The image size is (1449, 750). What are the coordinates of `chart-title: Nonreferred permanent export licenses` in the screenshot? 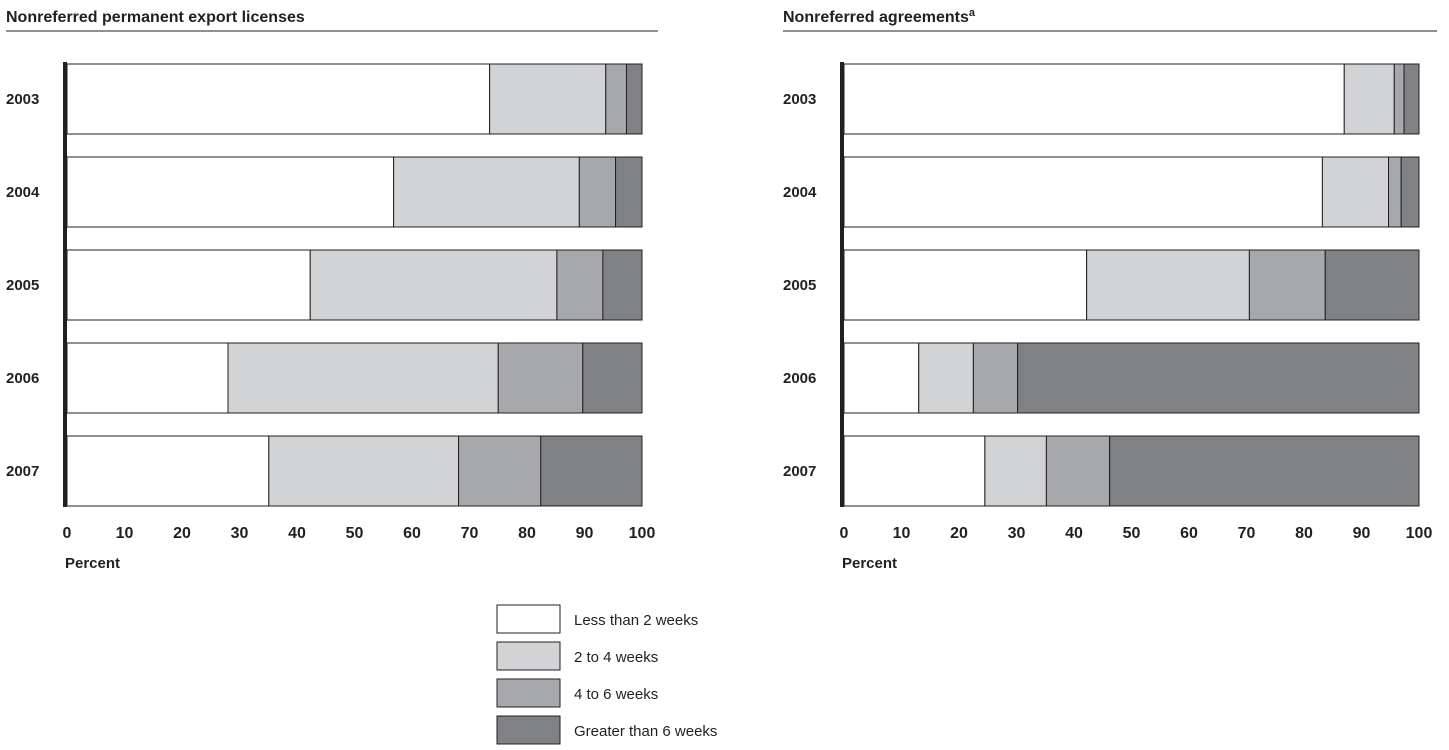 It's located at (155, 17).